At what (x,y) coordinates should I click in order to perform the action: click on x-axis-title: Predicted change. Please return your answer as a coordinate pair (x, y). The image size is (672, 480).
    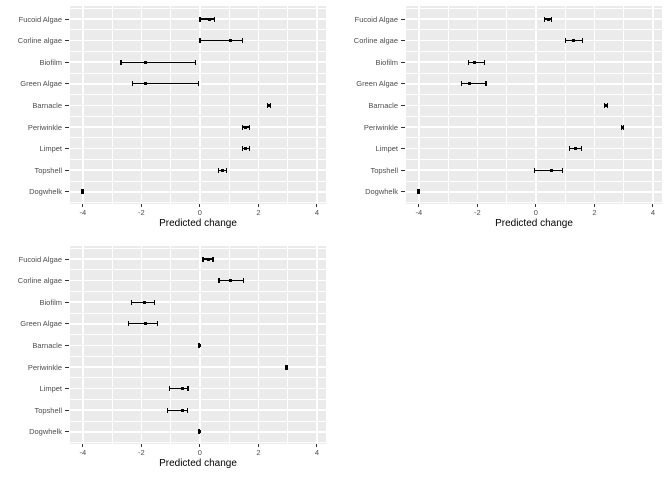
    Looking at the image, I should click on (198, 463).